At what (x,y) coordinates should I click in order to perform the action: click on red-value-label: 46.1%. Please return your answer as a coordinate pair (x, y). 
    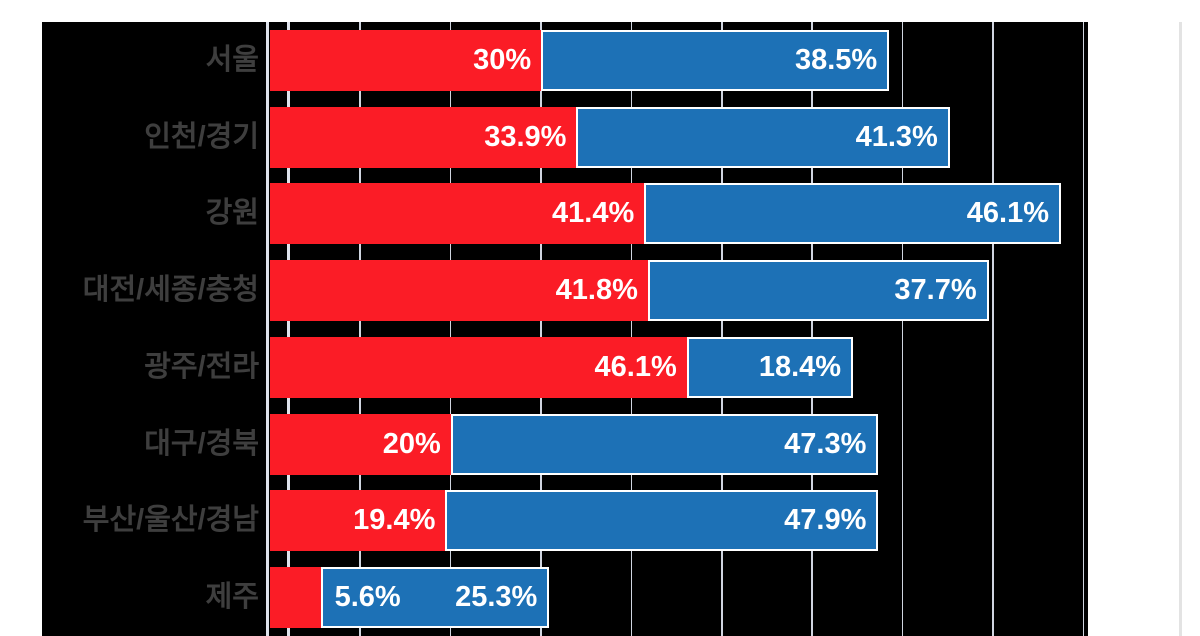
    Looking at the image, I should click on (635, 366).